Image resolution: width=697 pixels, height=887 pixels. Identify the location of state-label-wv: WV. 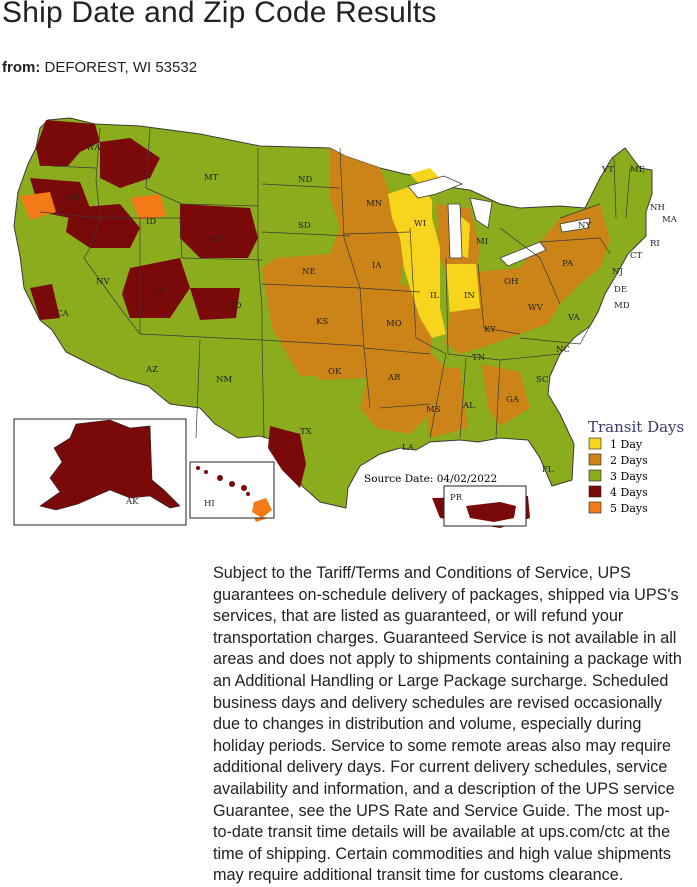
(536, 308).